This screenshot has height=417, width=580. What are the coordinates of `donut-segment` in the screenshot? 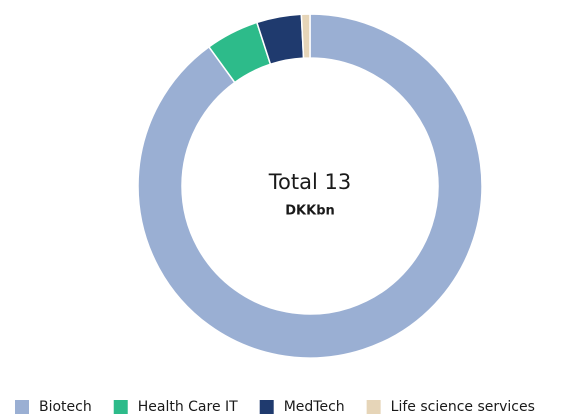 It's located at (305, 36).